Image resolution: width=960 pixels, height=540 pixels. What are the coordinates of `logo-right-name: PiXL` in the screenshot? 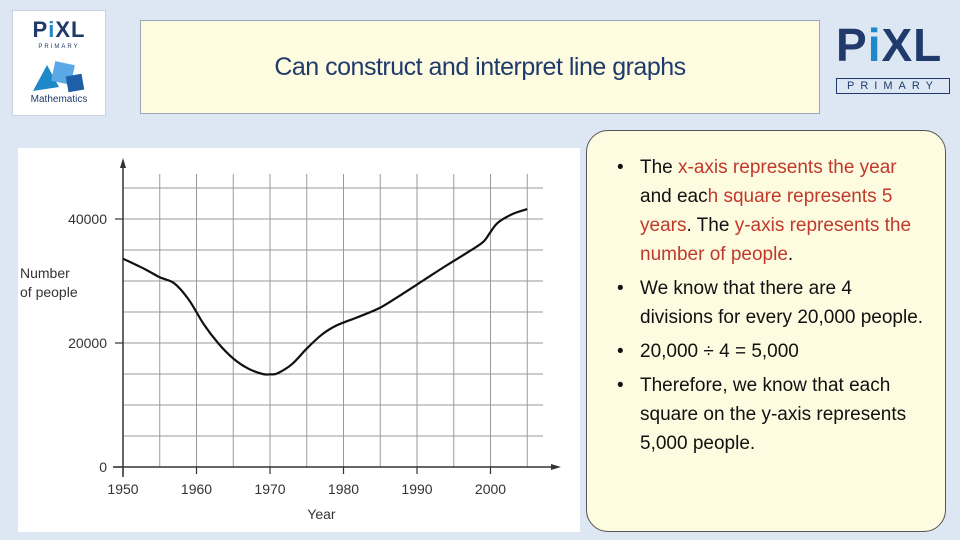 It's located at (889, 45).